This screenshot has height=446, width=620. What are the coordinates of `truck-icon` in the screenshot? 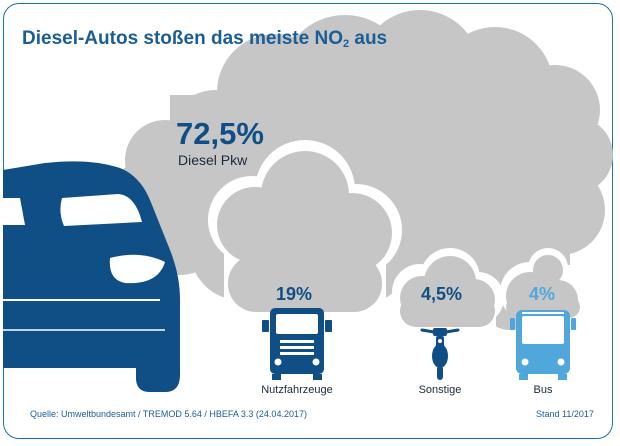 It's located at (297, 344).